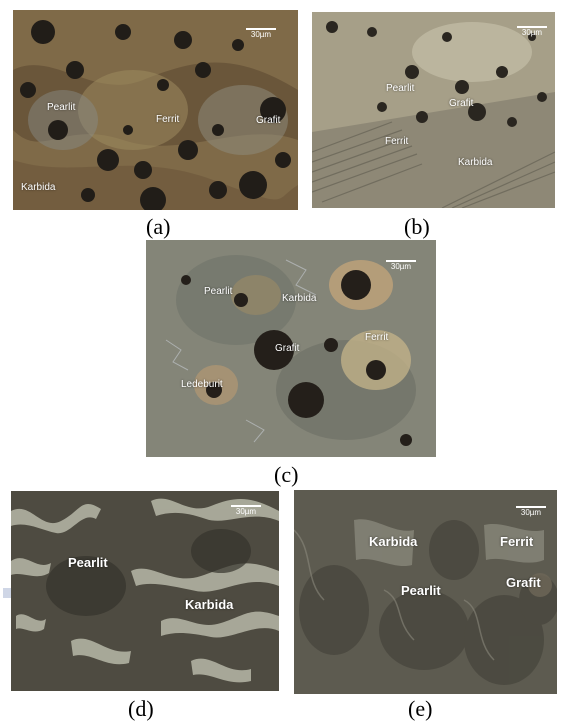  Describe the element at coordinates (158, 226) in the screenshot. I see `caption-a: (a)` at that location.